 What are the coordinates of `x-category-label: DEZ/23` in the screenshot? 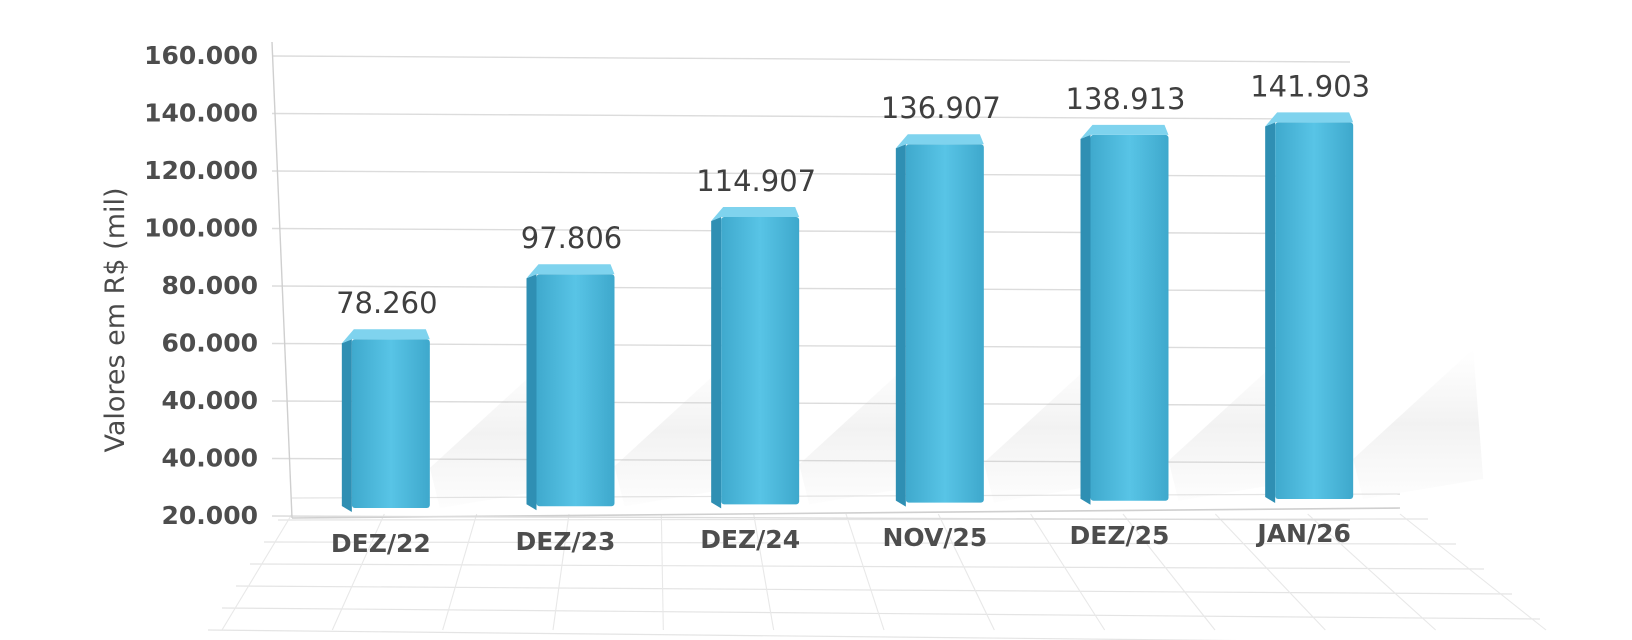 It's located at (566, 541).